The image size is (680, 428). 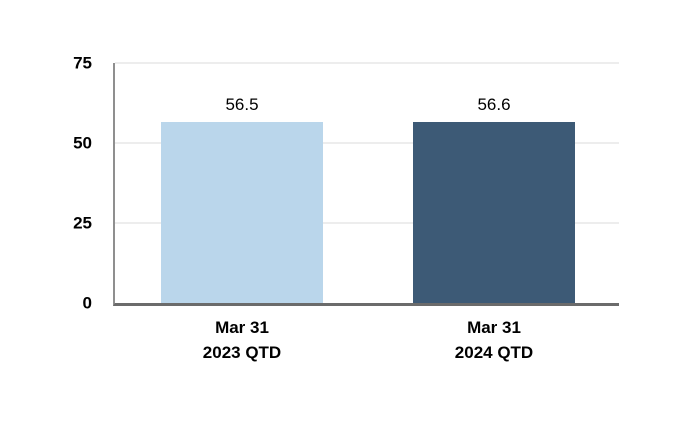 What do you see at coordinates (494, 104) in the screenshot?
I see `value-label-2024: 56.6` at bounding box center [494, 104].